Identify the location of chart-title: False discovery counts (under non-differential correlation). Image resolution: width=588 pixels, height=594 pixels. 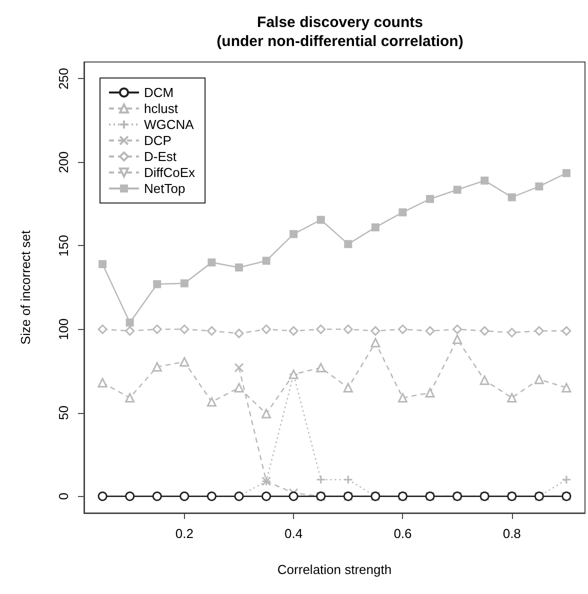
(340, 32).